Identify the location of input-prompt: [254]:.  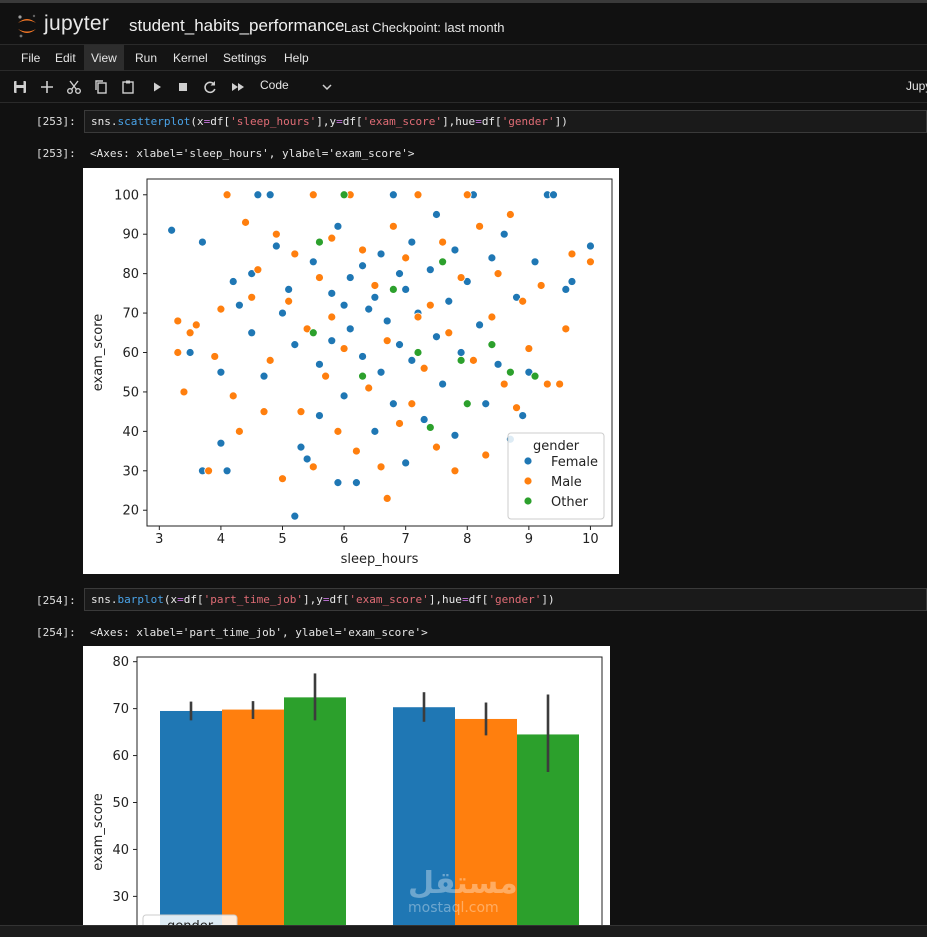
(56, 600).